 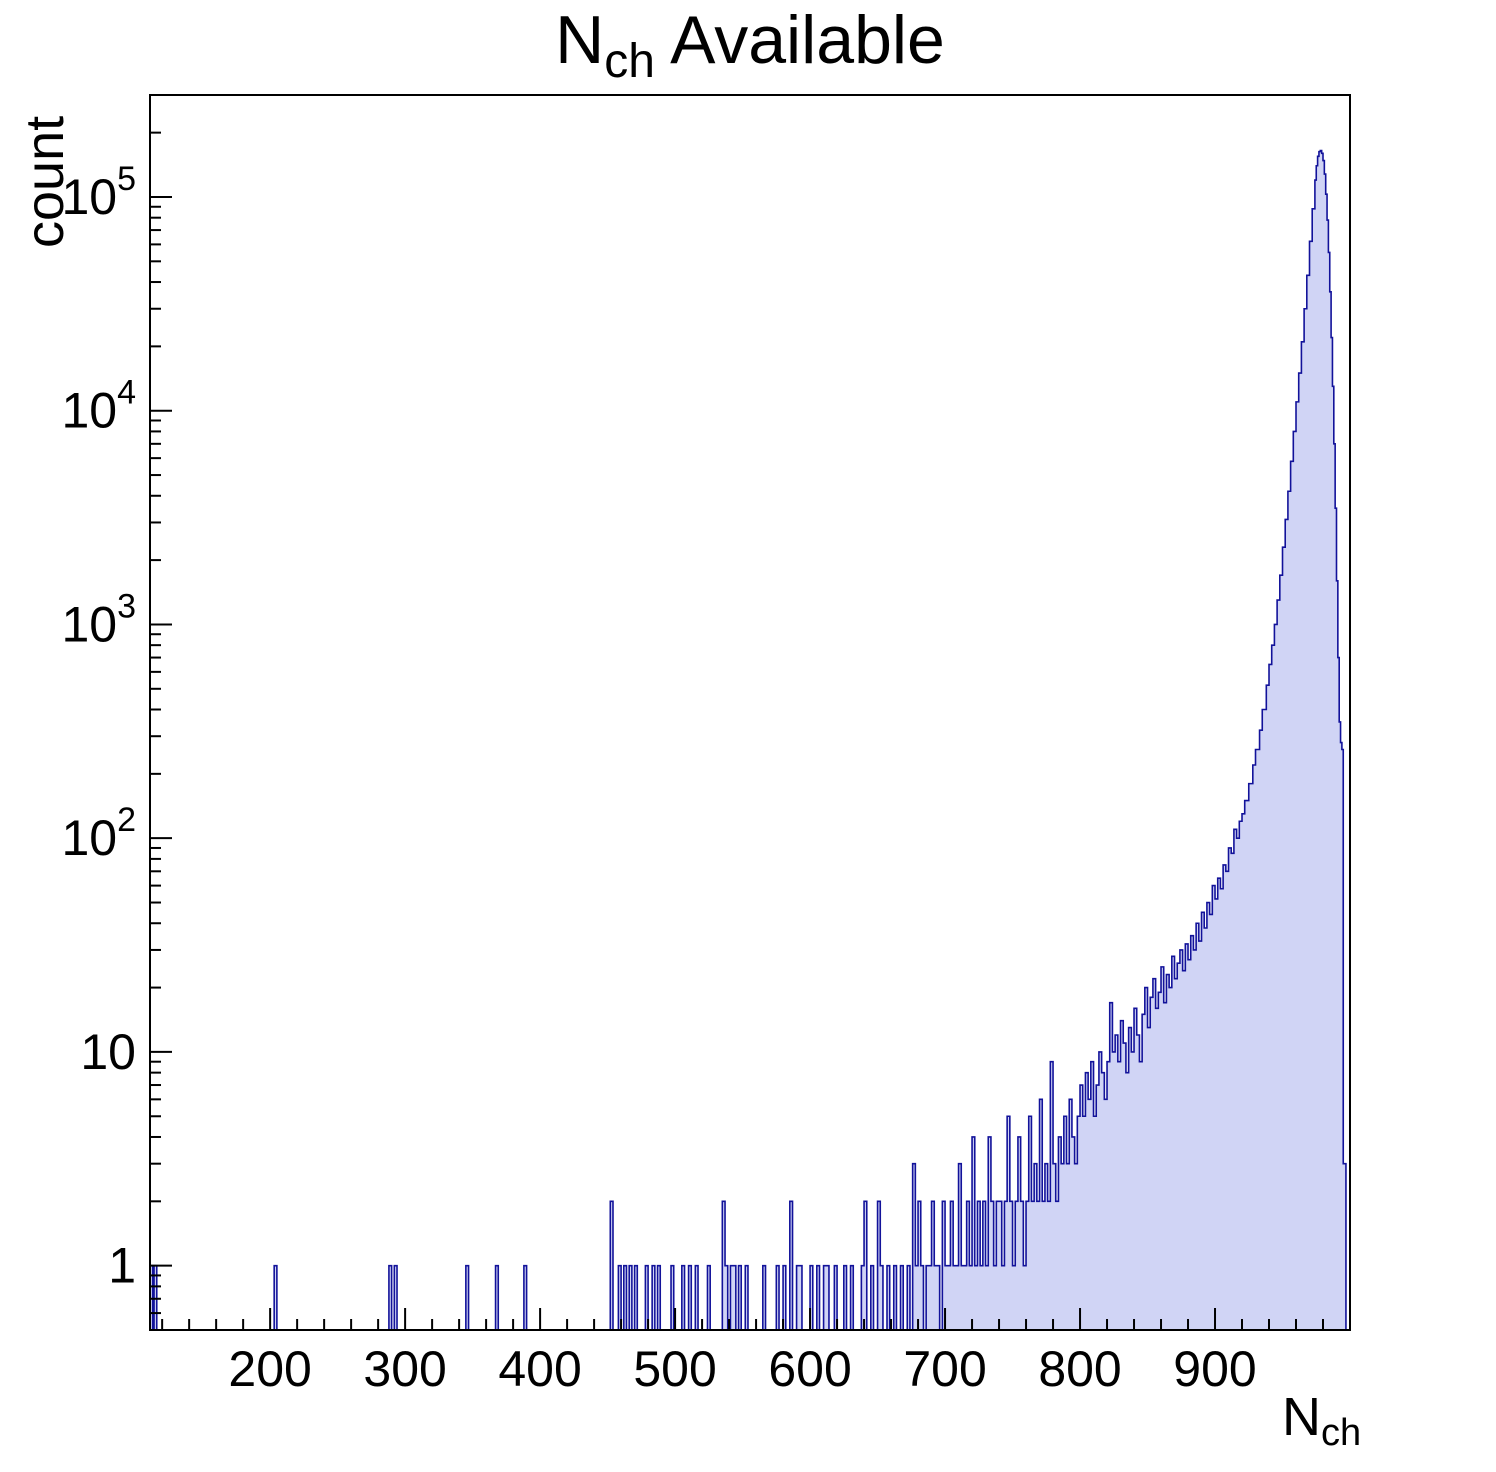 I want to click on svg-text: 800, so click(x=1079, y=1369).